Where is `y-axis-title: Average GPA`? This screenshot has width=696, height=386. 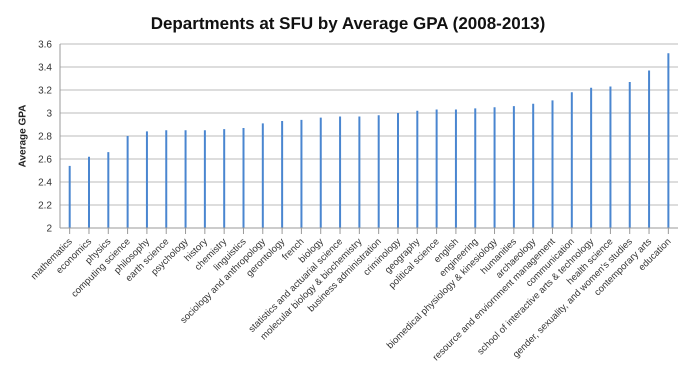 y-axis-title: Average GPA is located at coordinates (23, 136).